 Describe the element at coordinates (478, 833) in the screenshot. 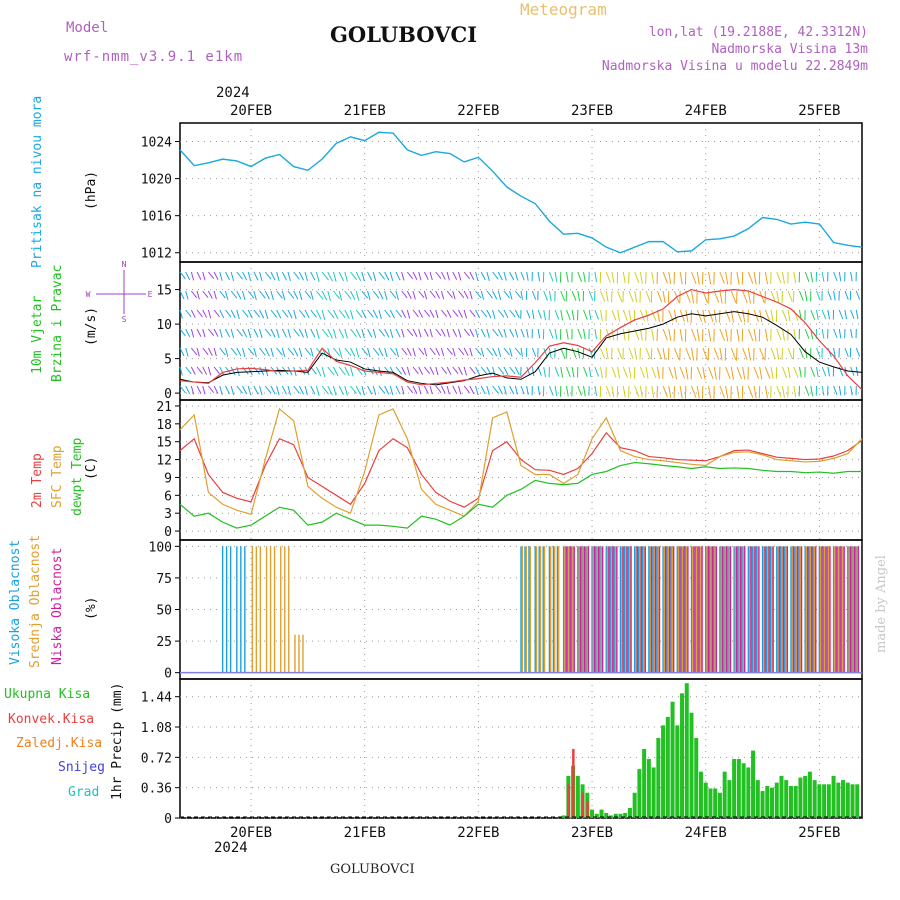

I see `xtick-bottom-2: 22FEB` at that location.